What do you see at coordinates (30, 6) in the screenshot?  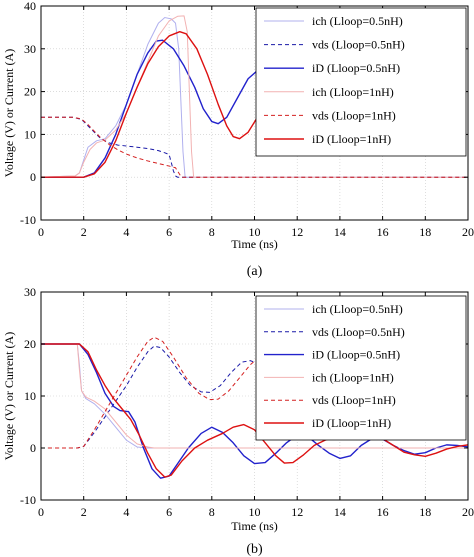 I see `y-tick-label: 40` at bounding box center [30, 6].